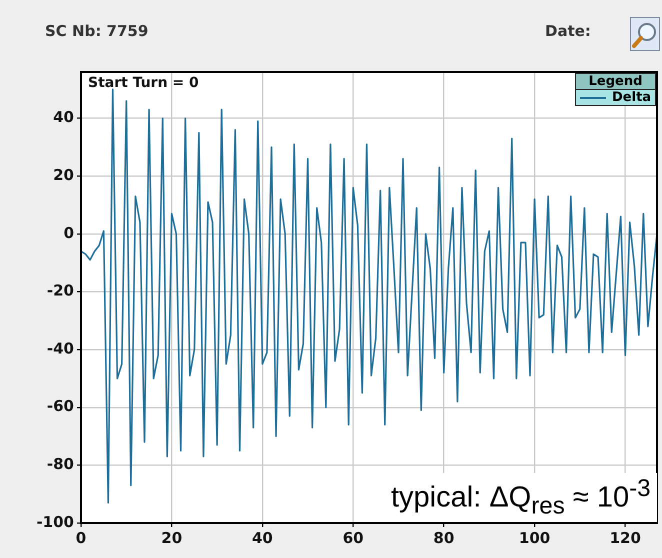 The width and height of the screenshot is (662, 558). I want to click on x-tick-label: 60, so click(353, 537).